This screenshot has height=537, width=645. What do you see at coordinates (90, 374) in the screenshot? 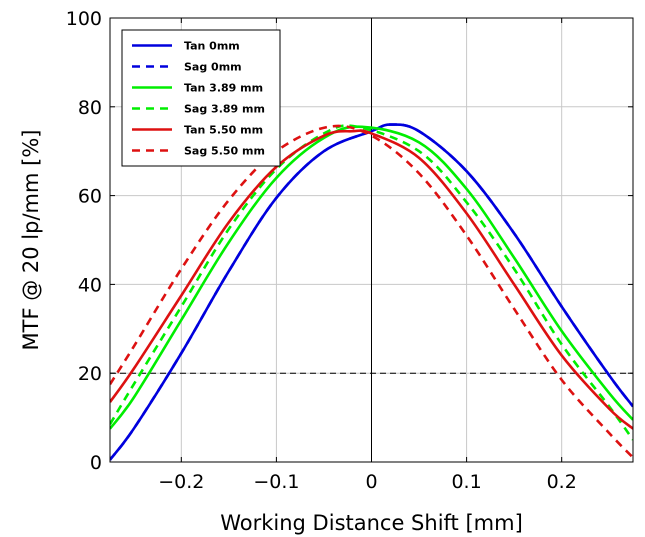
I see `y-tick-label: 20` at bounding box center [90, 374].